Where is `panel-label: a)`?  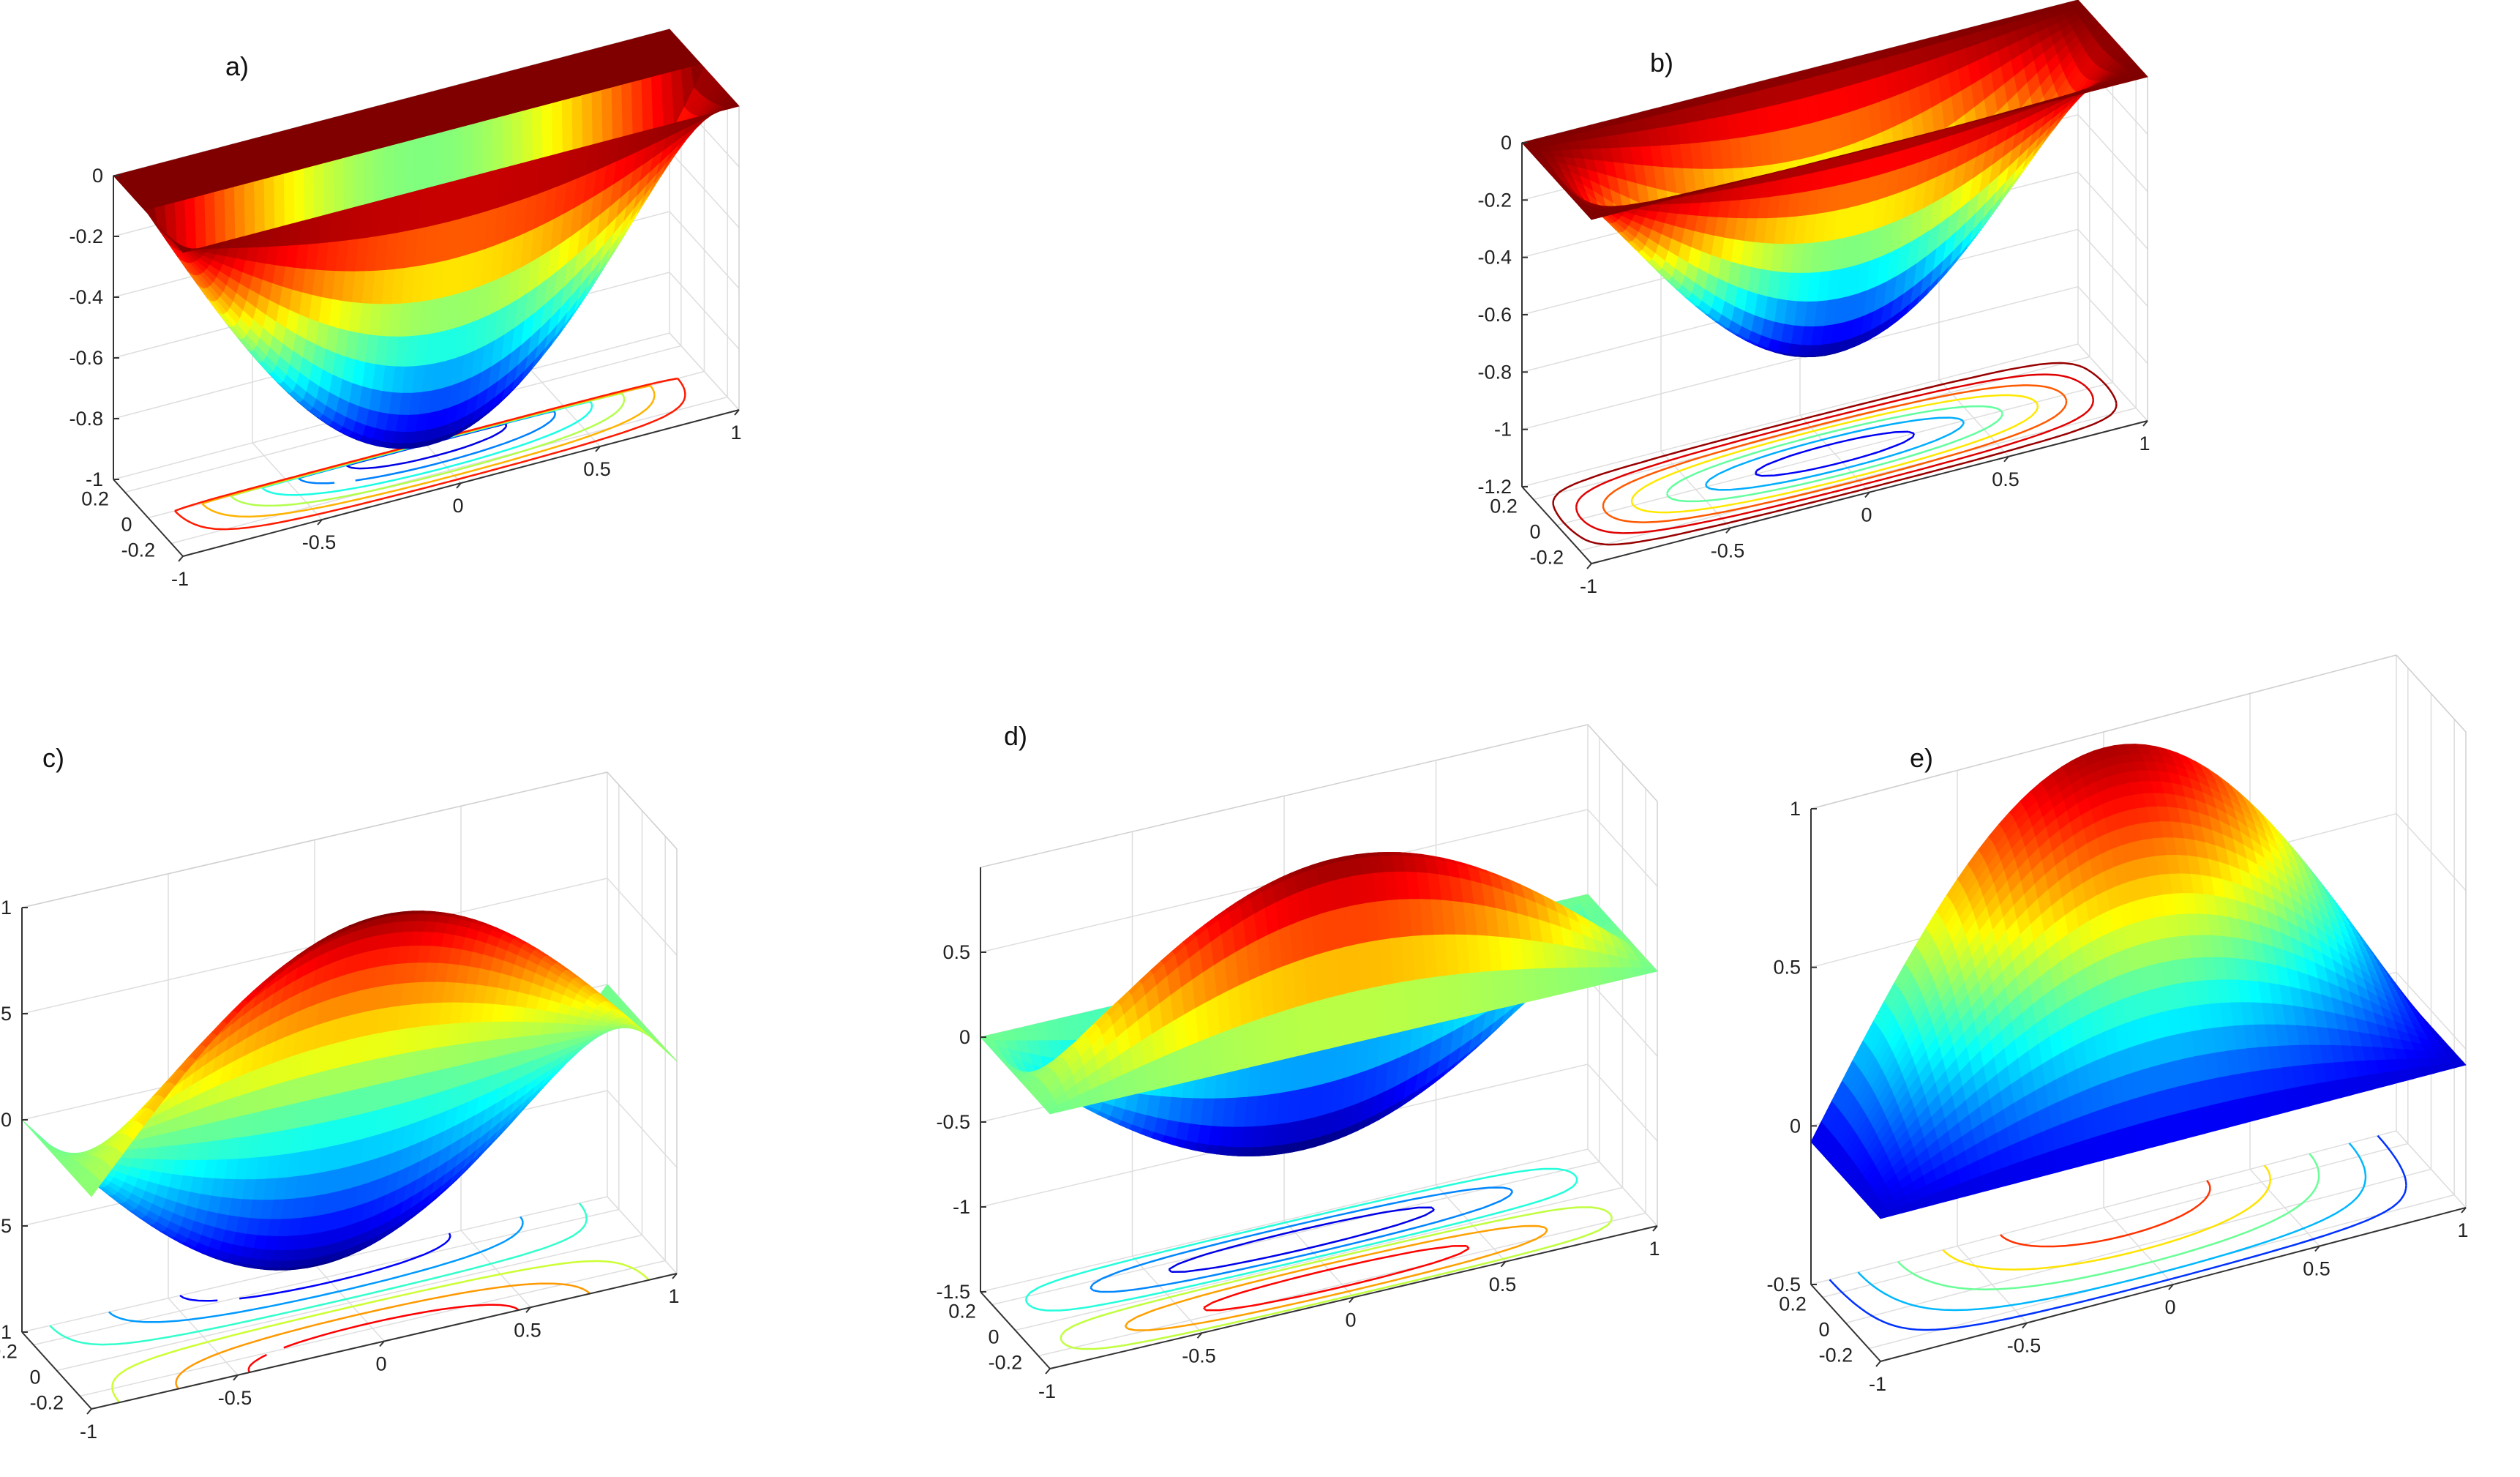
panel-label: a) is located at coordinates (237, 66).